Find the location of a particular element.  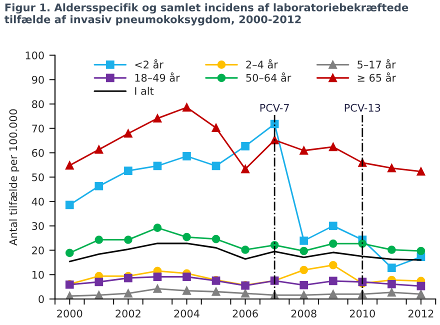

x-tick-label: 2006 is located at coordinates (245, 314).